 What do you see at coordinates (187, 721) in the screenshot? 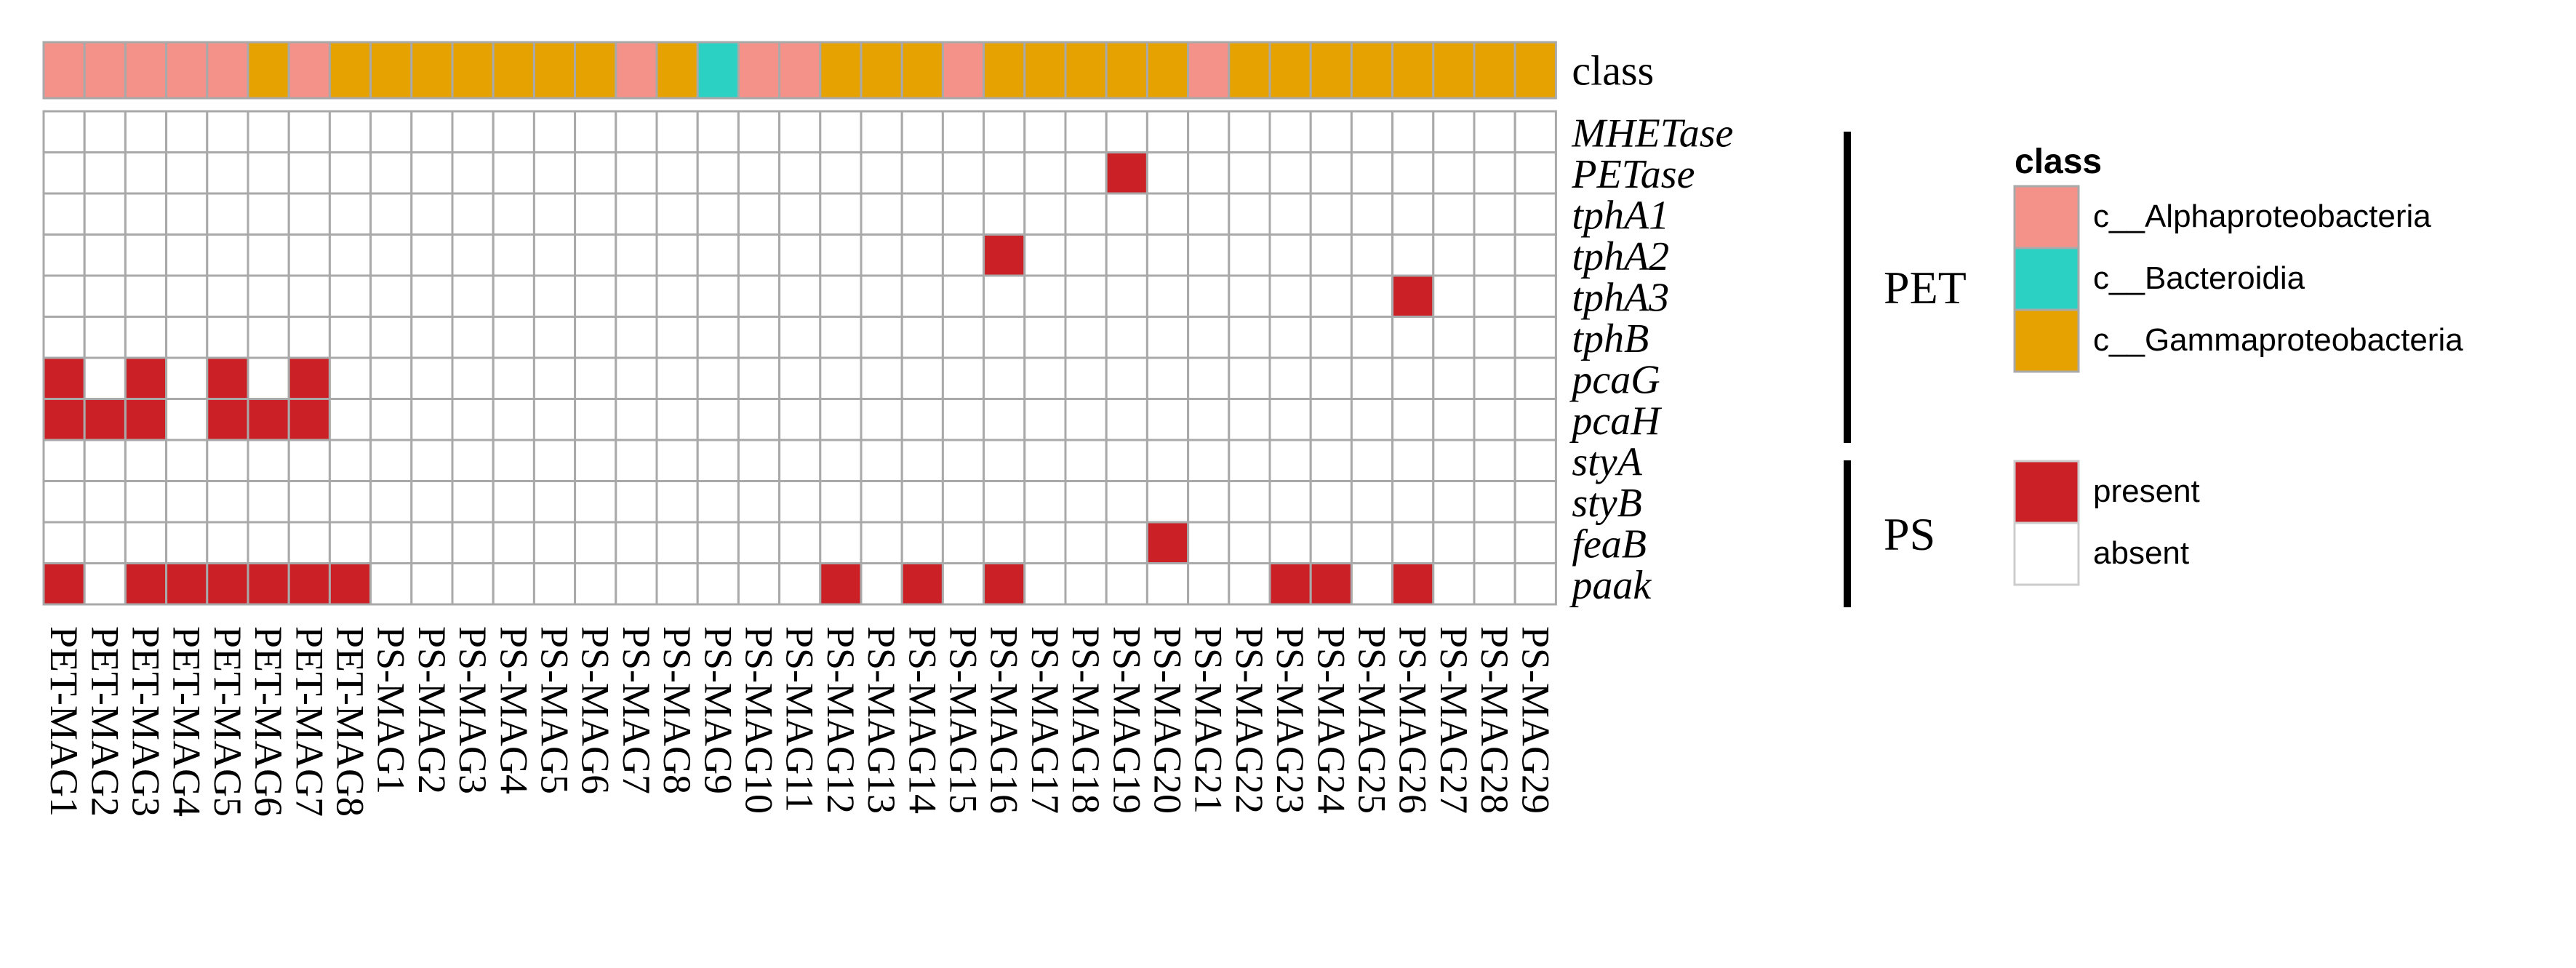
I see `column-label: PET-MAG4` at bounding box center [187, 721].